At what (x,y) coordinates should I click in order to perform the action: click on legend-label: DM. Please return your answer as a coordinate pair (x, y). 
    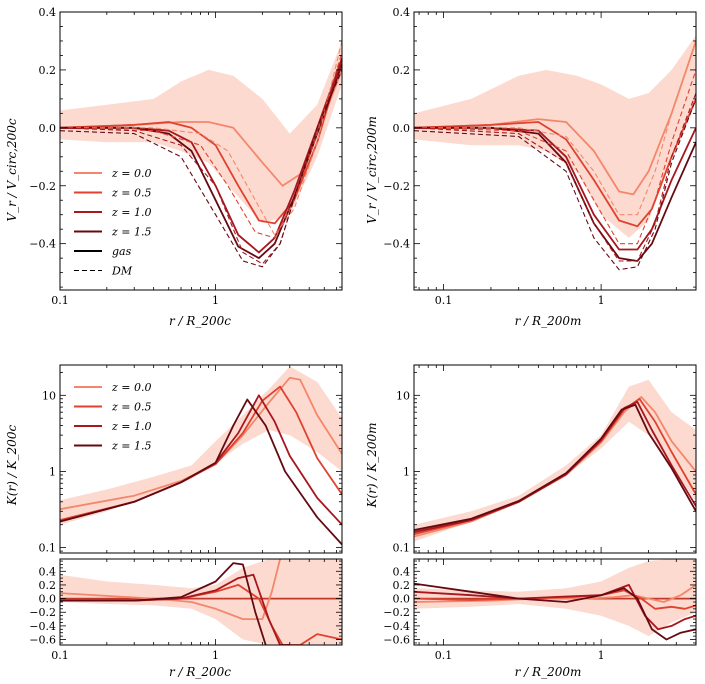
    Looking at the image, I should click on (122, 271).